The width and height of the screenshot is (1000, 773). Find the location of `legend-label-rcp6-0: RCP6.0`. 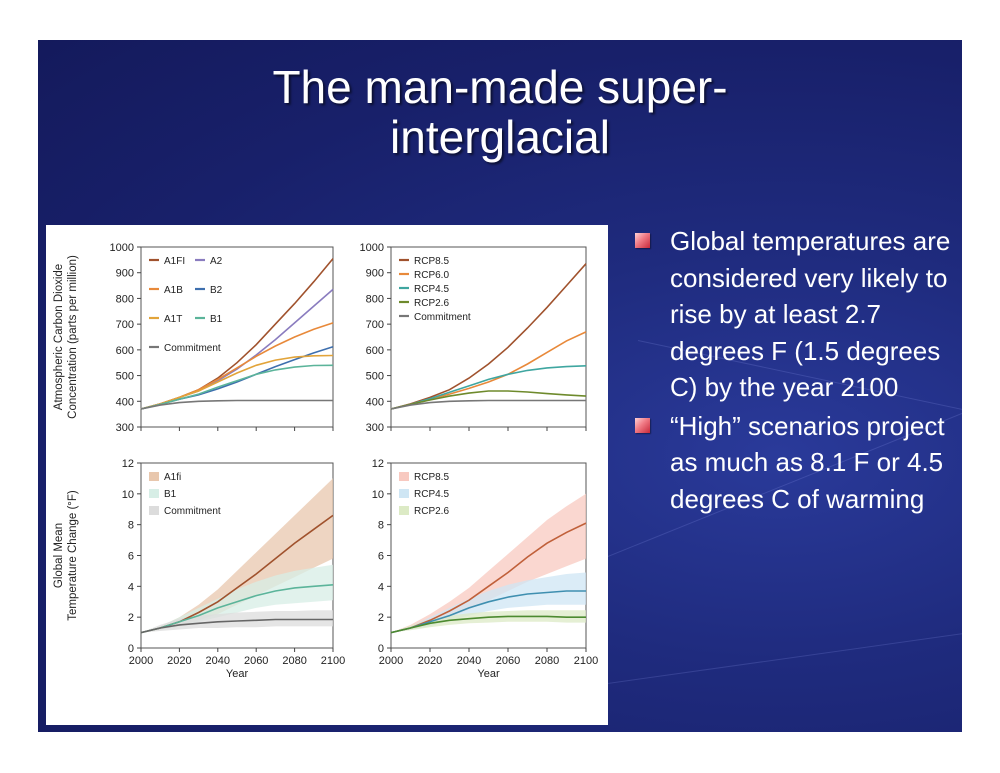

legend-label-rcp6-0: RCP6.0 is located at coordinates (431, 275).